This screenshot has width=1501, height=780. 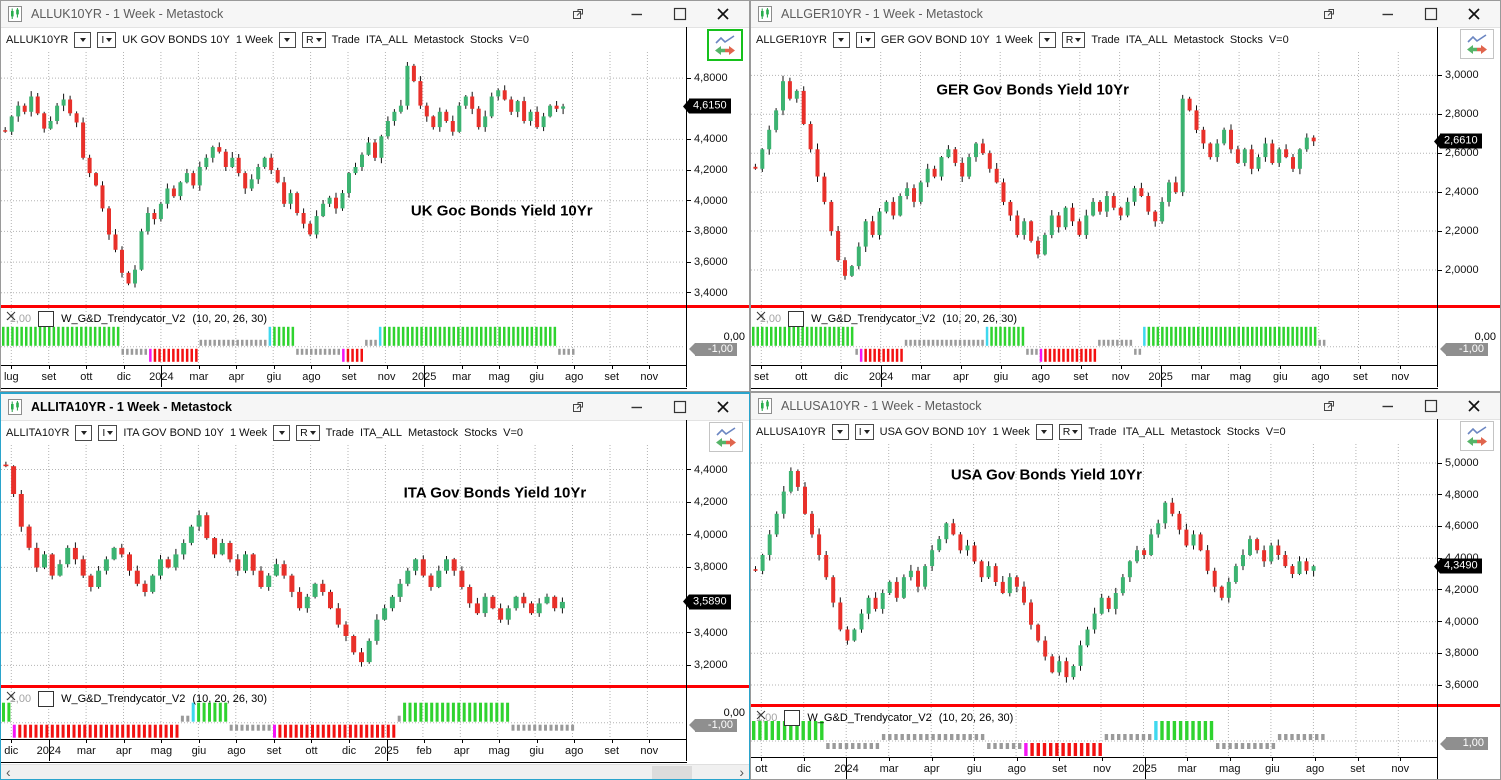 I want to click on watchlist-label: ITA_ALL, so click(x=381, y=433).